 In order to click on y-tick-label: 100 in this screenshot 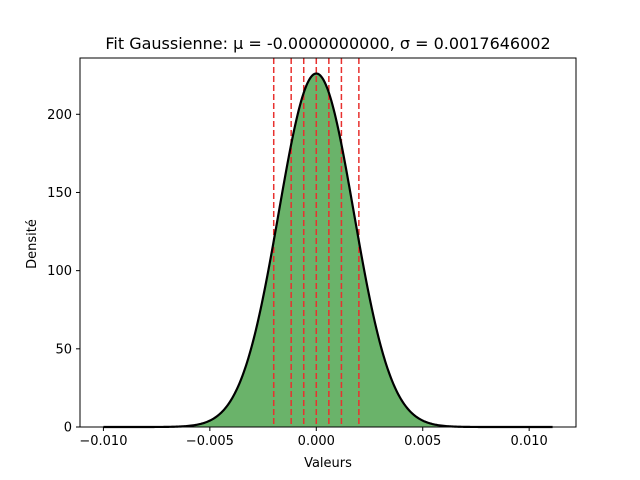, I will do `click(59, 271)`.